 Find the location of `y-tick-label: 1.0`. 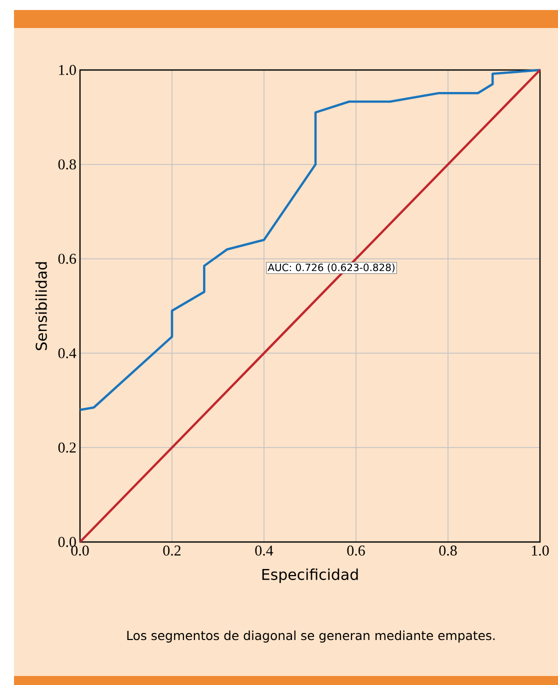

y-tick-label: 1.0 is located at coordinates (67, 70).